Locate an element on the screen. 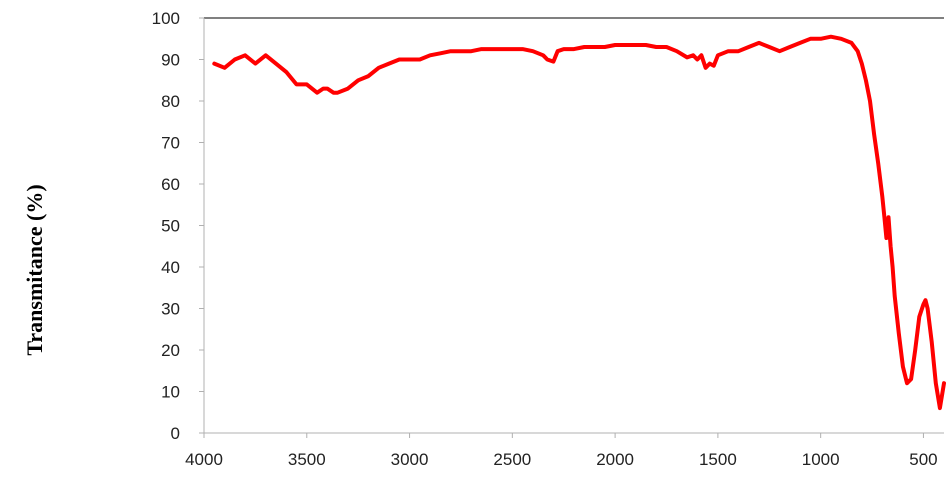  x-tick-label: 3500 is located at coordinates (307, 459).